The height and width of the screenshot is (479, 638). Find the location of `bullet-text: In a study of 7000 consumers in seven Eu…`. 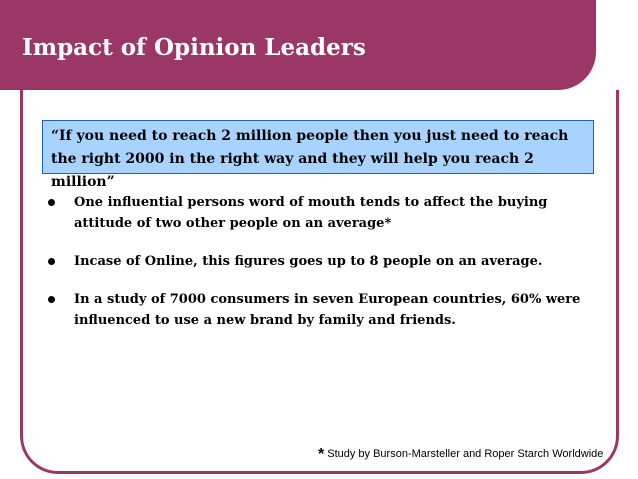

bullet-text: In a study of 7000 consumers in seven Eu… is located at coordinates (327, 310).